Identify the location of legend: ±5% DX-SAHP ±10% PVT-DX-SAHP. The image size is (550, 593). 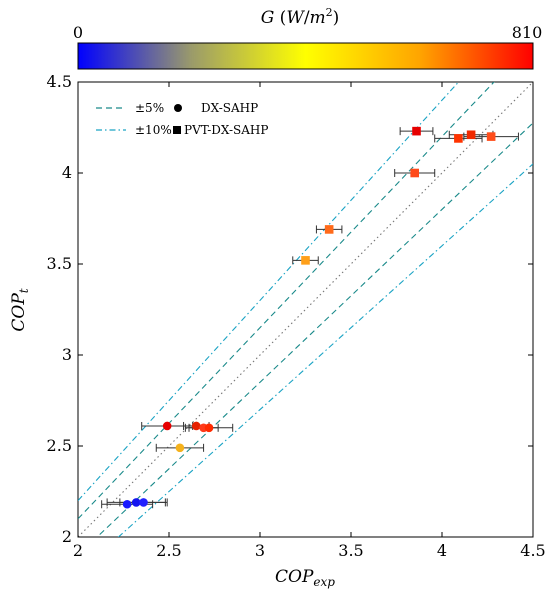
(182, 119).